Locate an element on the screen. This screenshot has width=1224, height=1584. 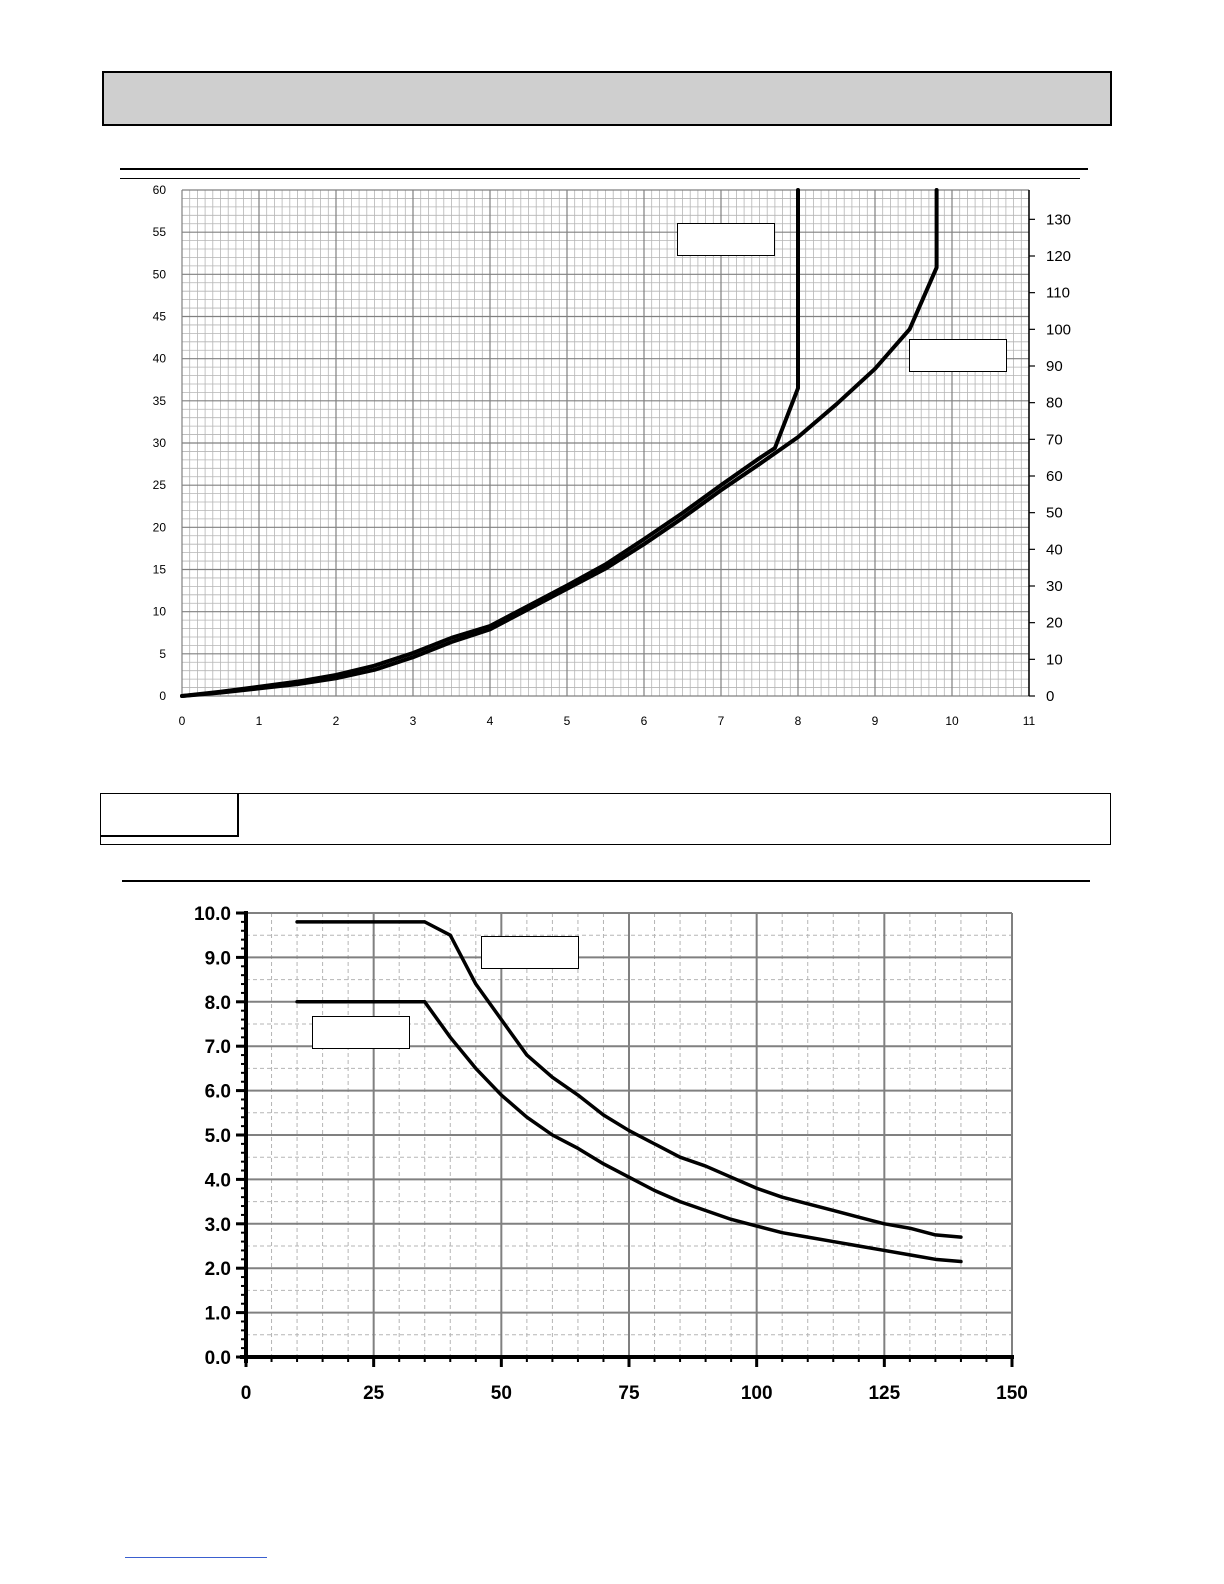
chart1-x-tick-label: 11 is located at coordinates (1029, 721).